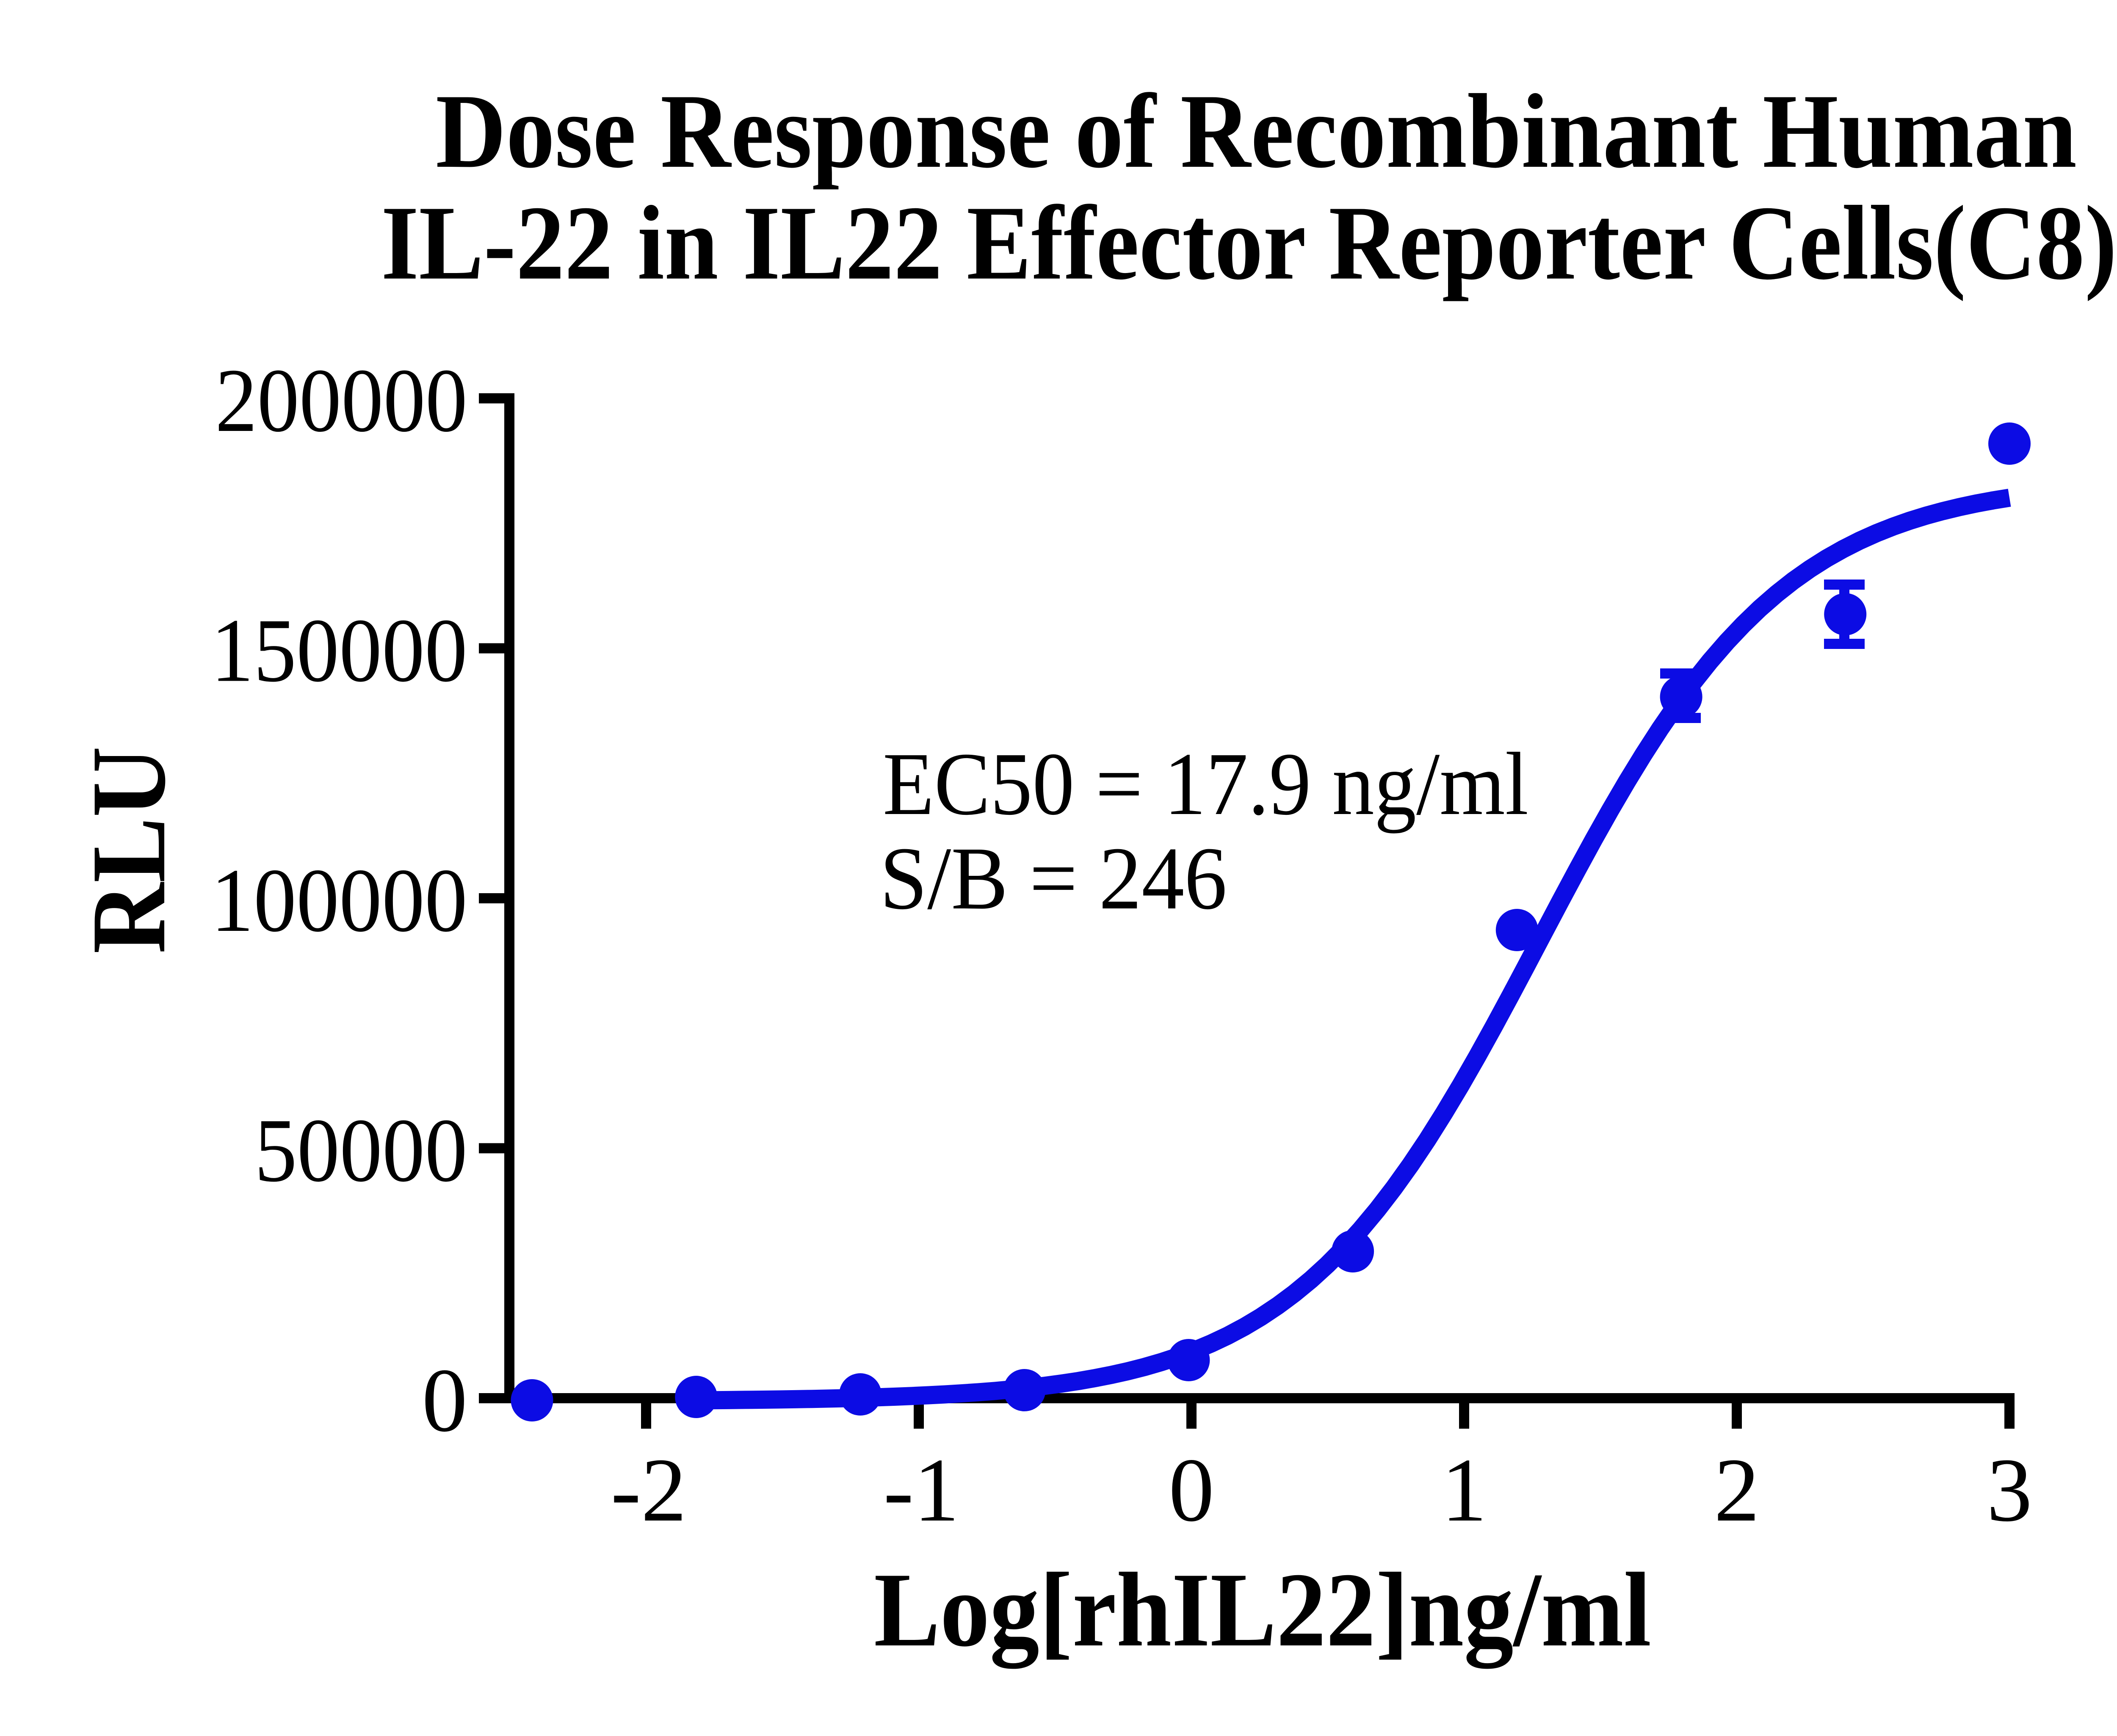 The width and height of the screenshot is (2117, 1736). What do you see at coordinates (1053, 878) in the screenshot?
I see `svg-text: S/B = 246` at bounding box center [1053, 878].